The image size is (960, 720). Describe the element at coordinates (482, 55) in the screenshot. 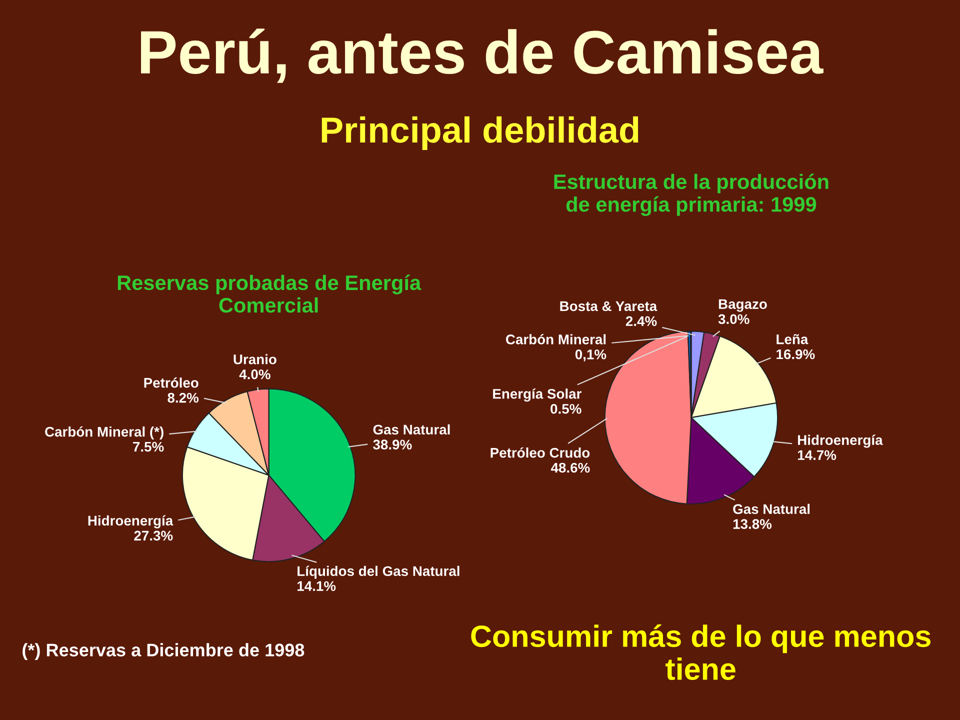

I see `text: Perú, antes de Camisea` at that location.